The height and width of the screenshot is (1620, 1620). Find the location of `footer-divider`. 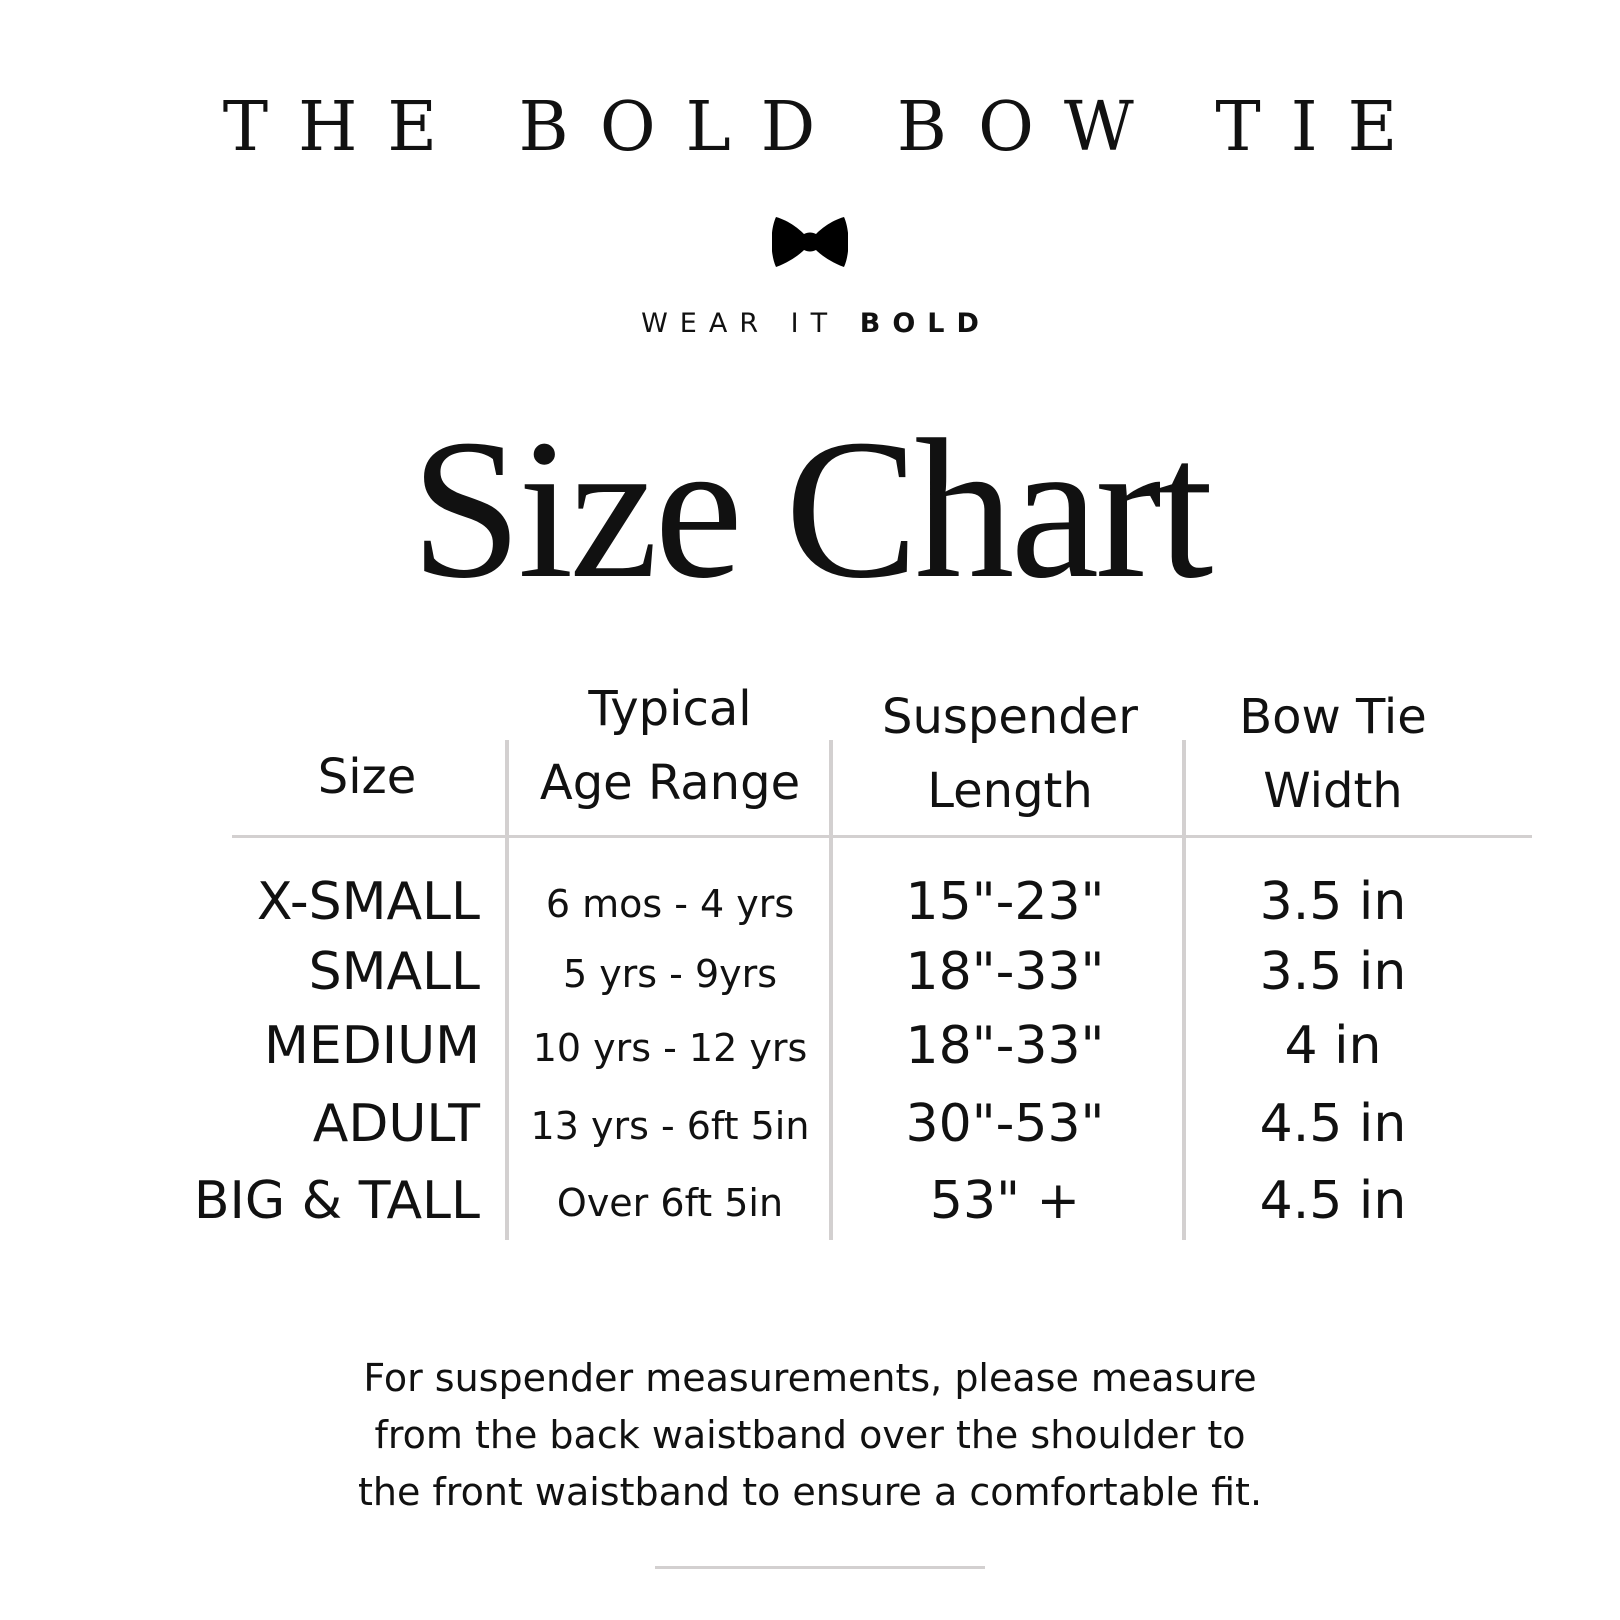

footer-divider is located at coordinates (820, 1567).